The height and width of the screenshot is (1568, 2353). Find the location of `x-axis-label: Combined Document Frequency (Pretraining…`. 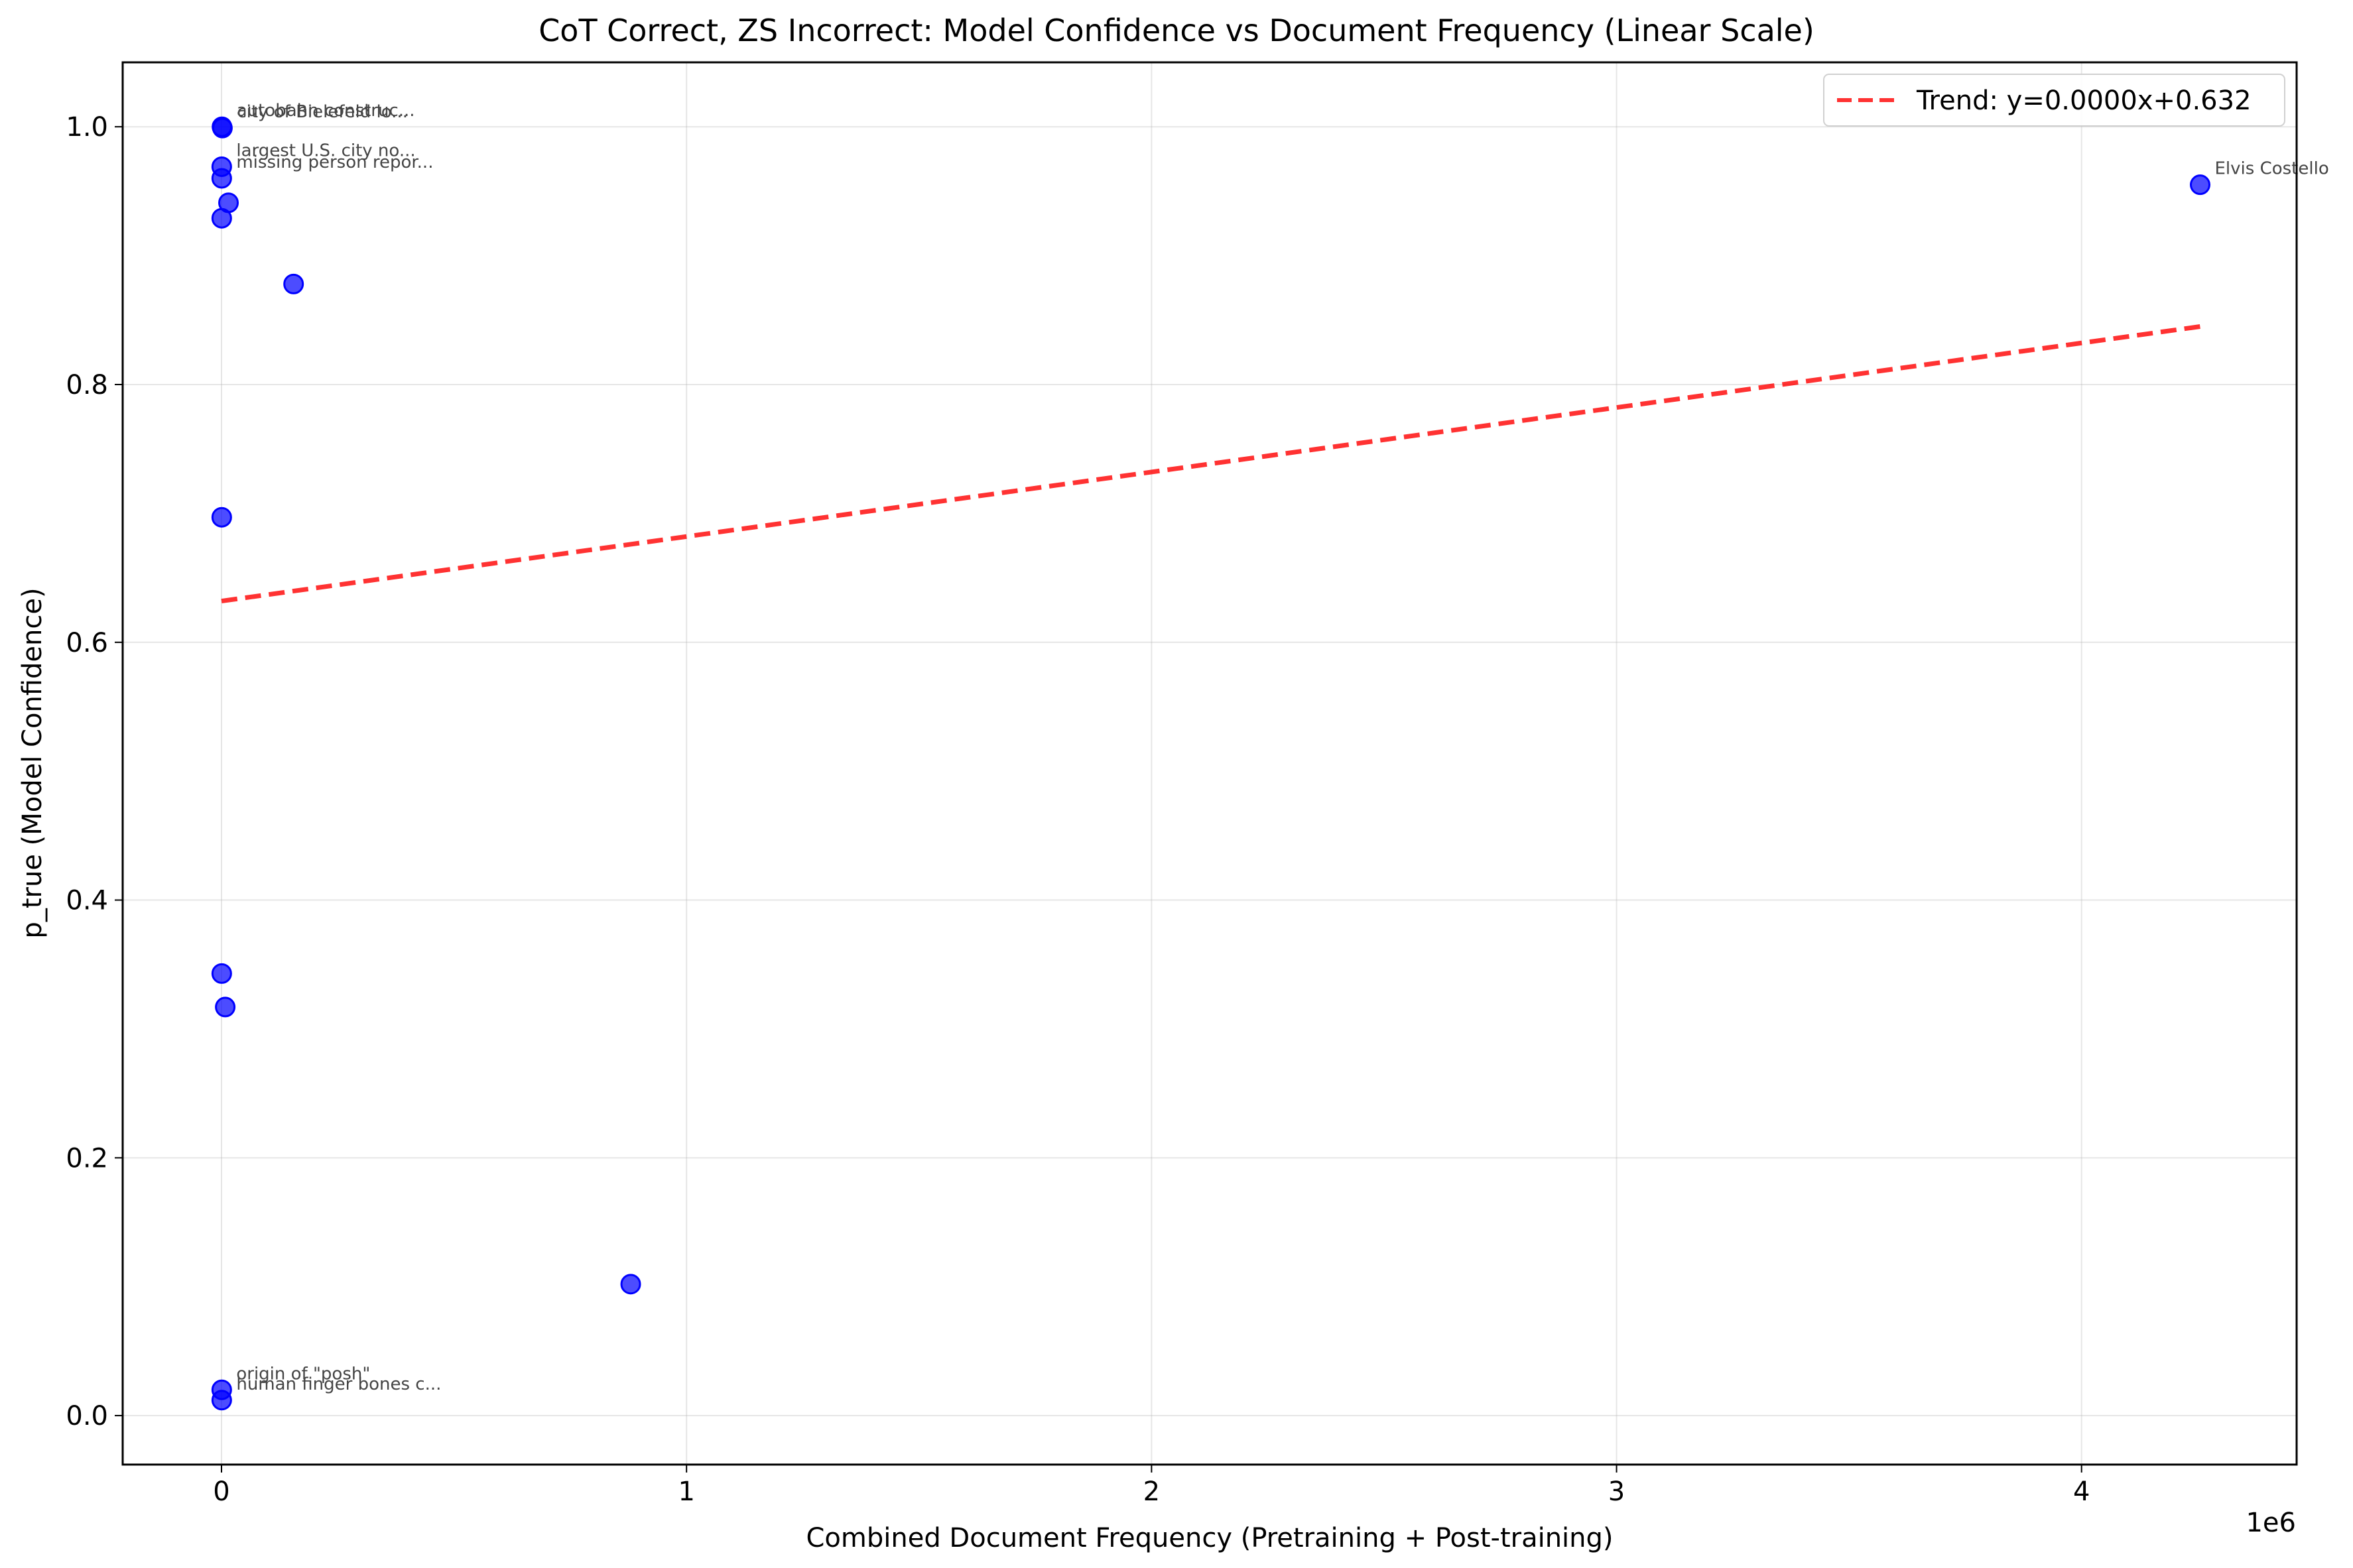

x-axis-label: Combined Document Frequency (Pretraining… is located at coordinates (1209, 1538).